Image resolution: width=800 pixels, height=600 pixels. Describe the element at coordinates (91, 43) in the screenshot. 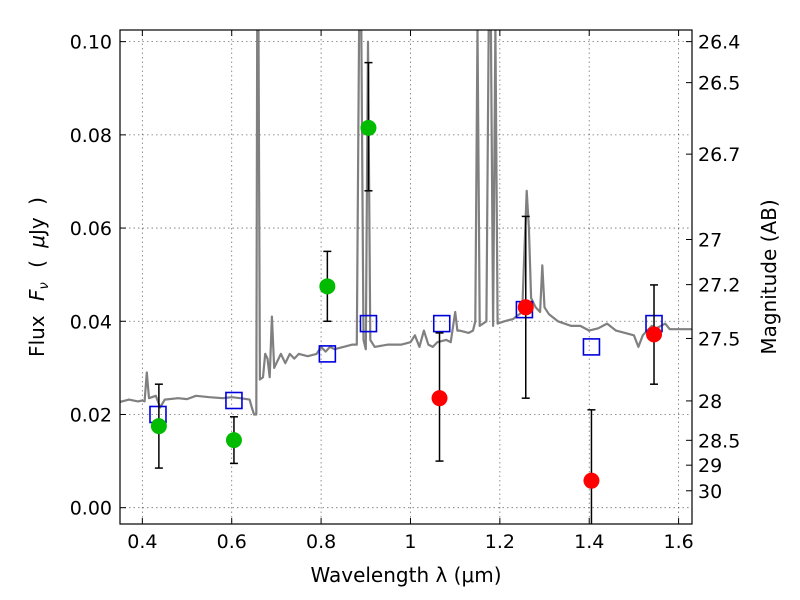

I see `y-tick-label: 0.10` at that location.